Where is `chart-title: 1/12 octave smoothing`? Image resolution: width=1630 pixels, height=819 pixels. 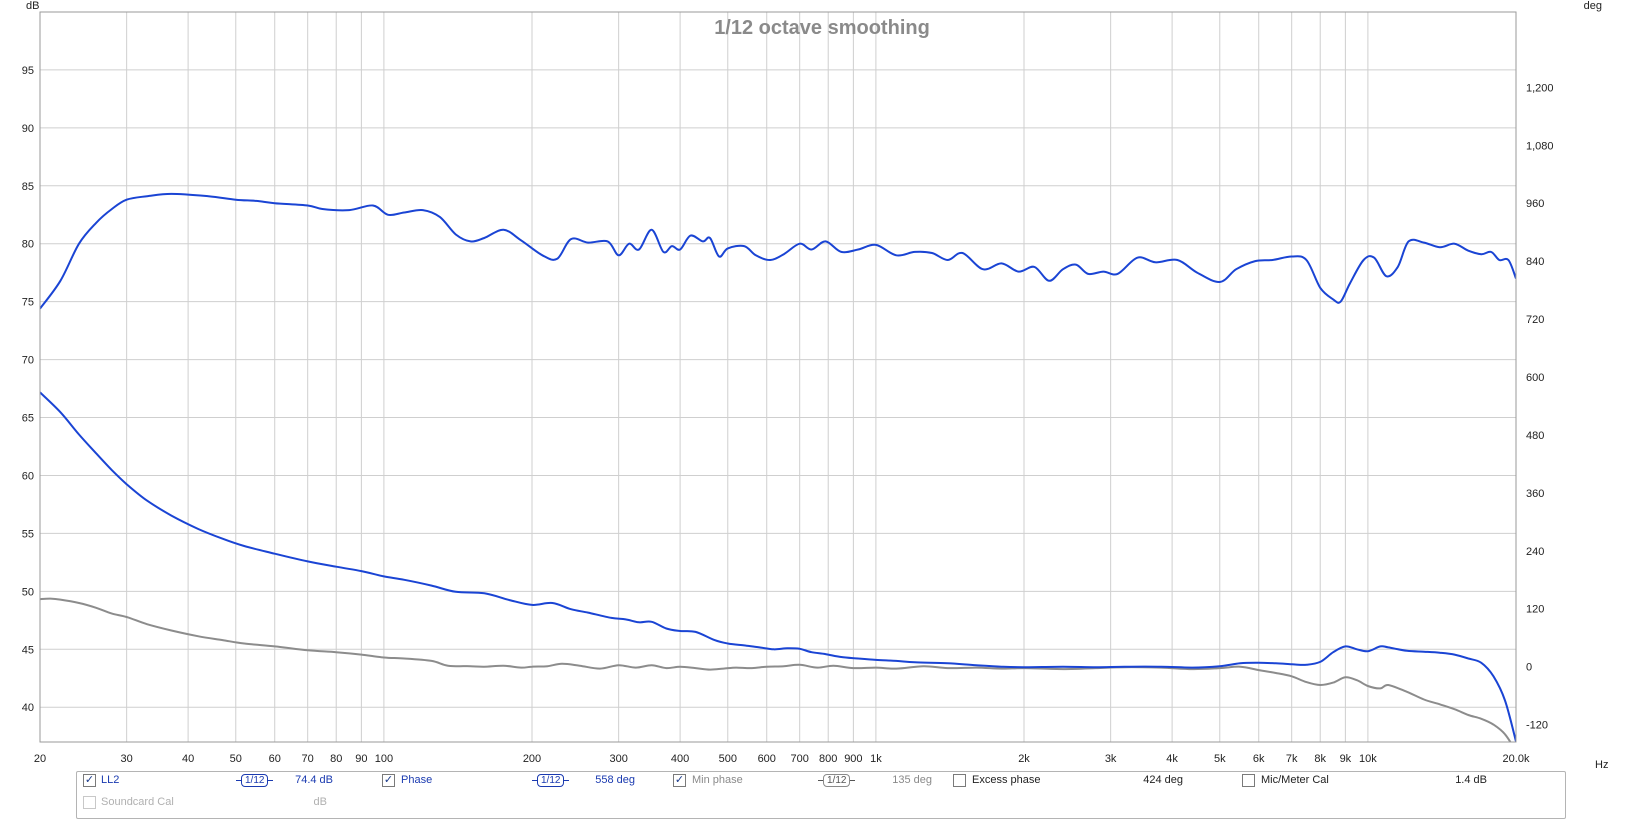 chart-title: 1/12 octave smoothing is located at coordinates (822, 28).